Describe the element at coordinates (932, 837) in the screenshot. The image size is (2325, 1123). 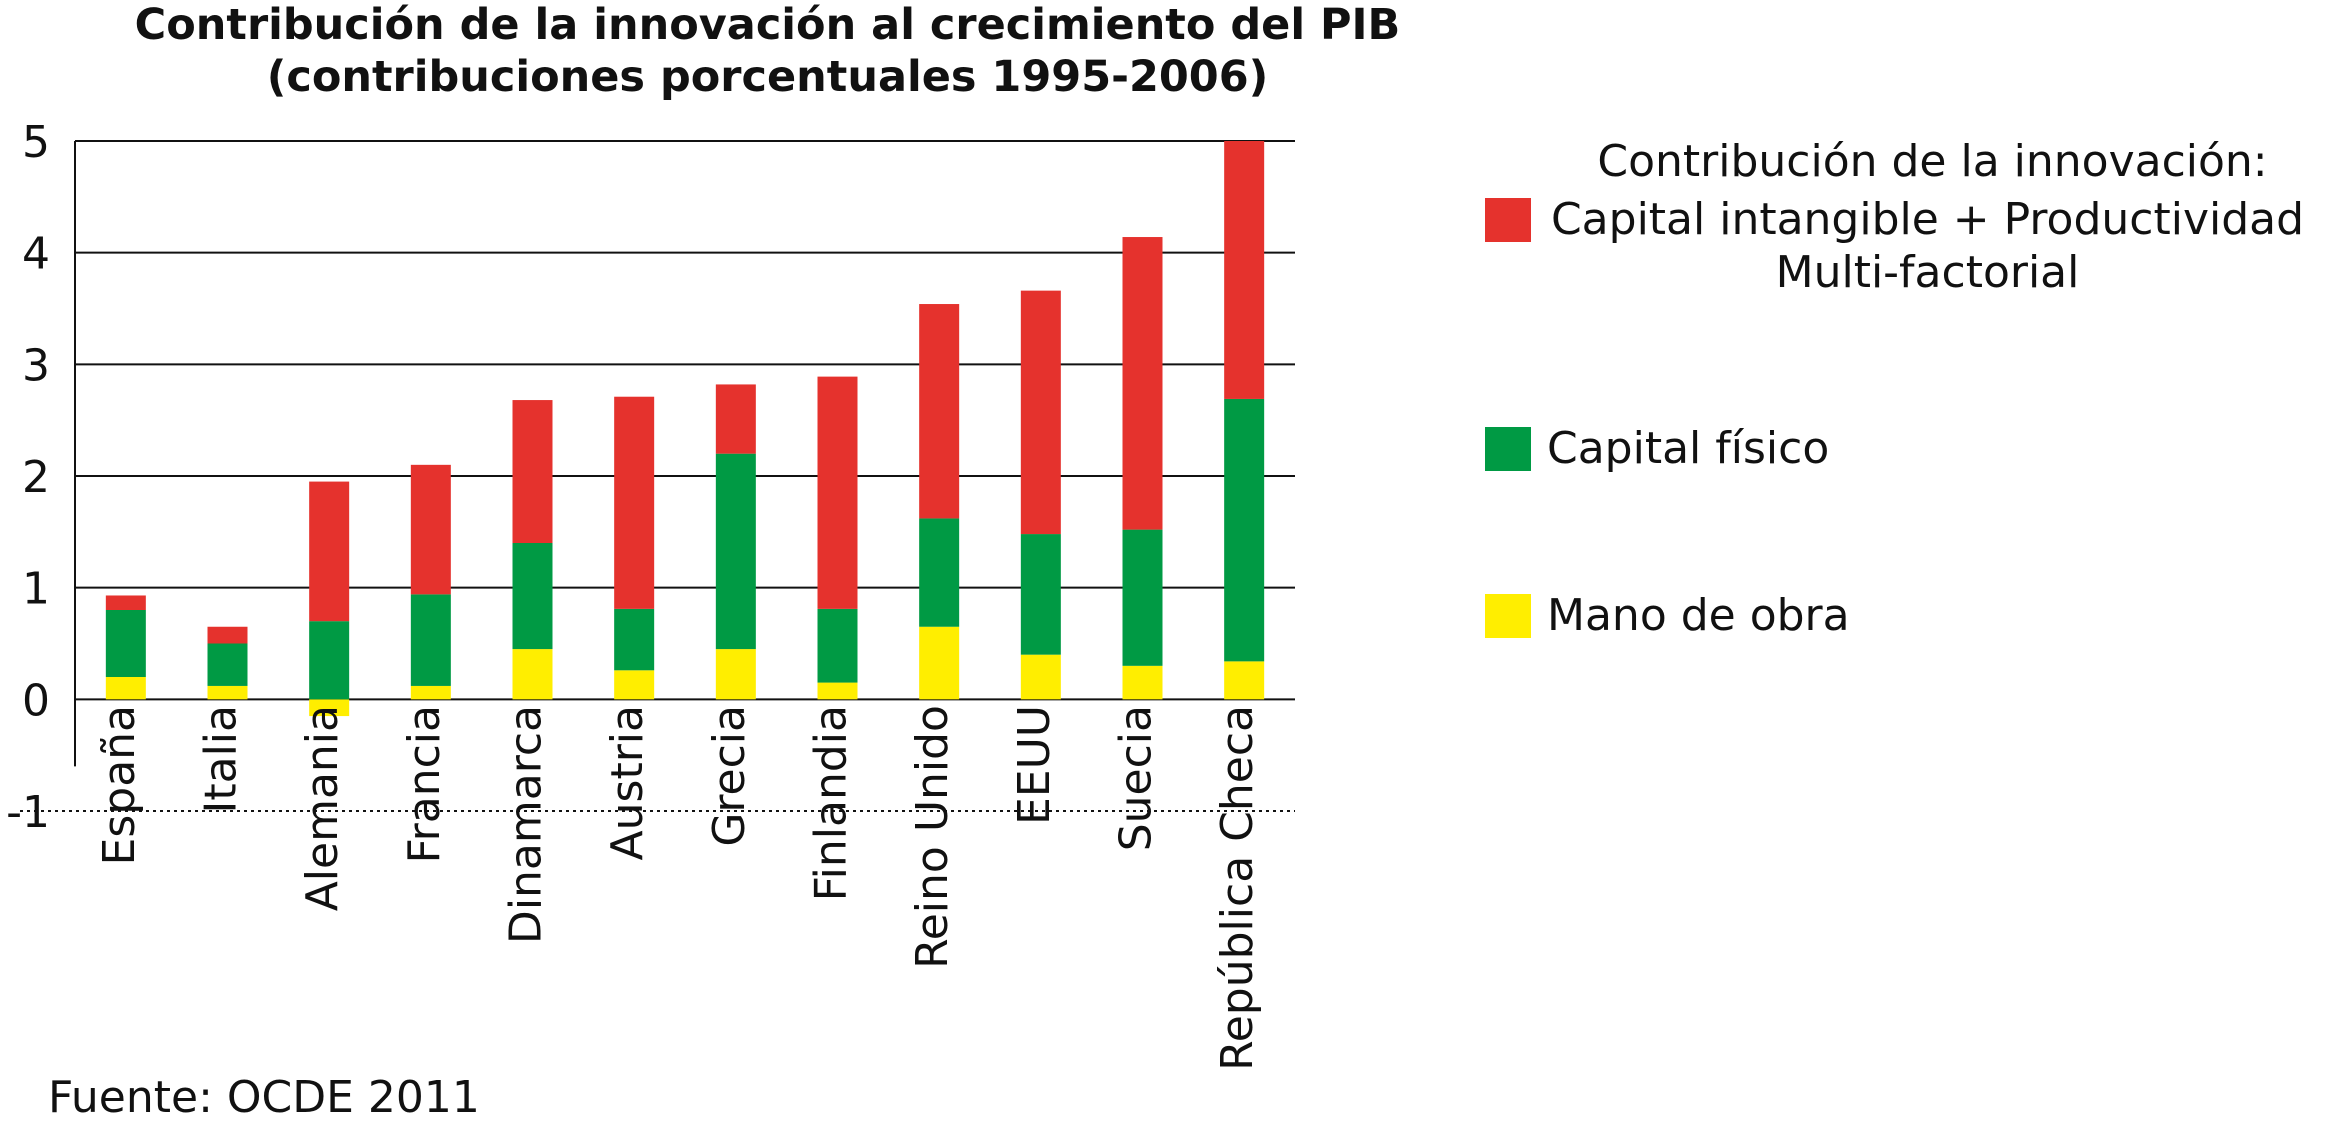
I see `x-tick-label: Reino Unido` at that location.